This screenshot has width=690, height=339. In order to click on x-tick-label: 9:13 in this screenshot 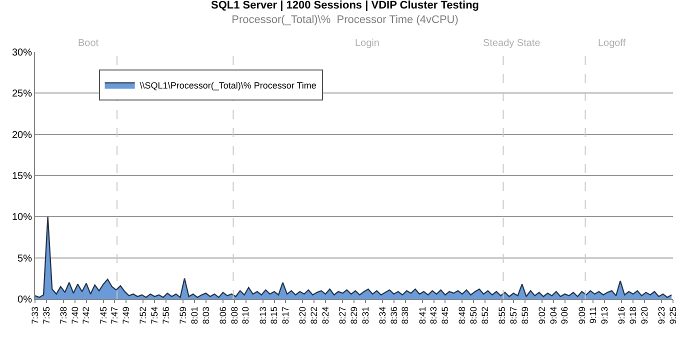, I will do `click(605, 315)`.